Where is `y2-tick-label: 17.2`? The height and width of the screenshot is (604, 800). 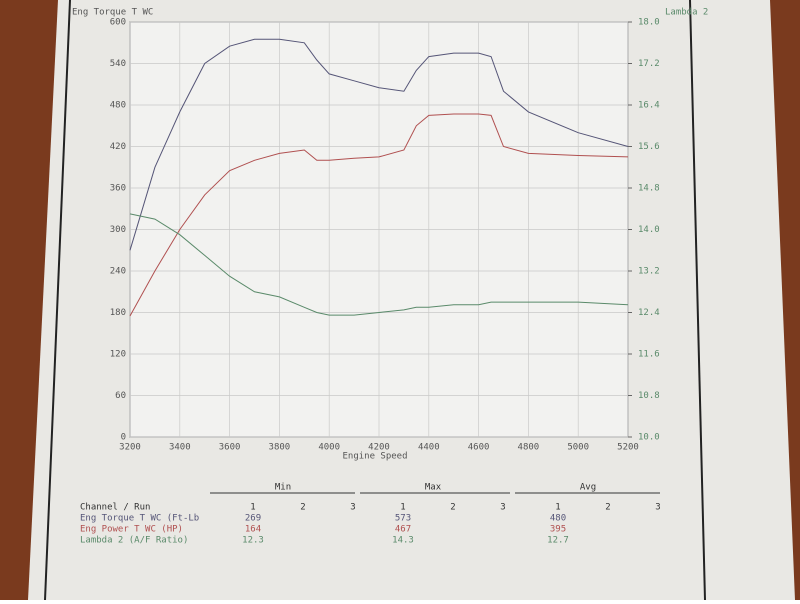
y2-tick-label: 17.2 is located at coordinates (649, 64).